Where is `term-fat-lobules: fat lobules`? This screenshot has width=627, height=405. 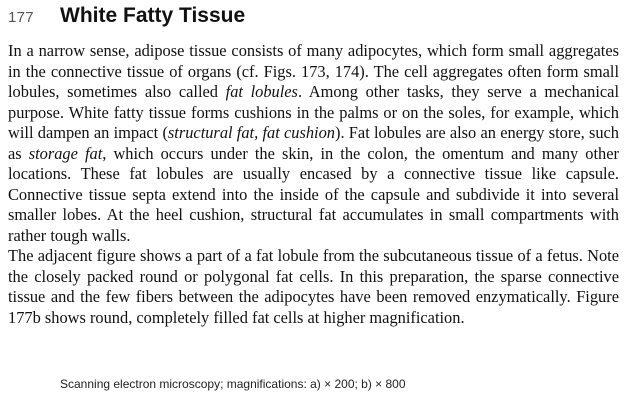
term-fat-lobules: fat lobules is located at coordinates (261, 91).